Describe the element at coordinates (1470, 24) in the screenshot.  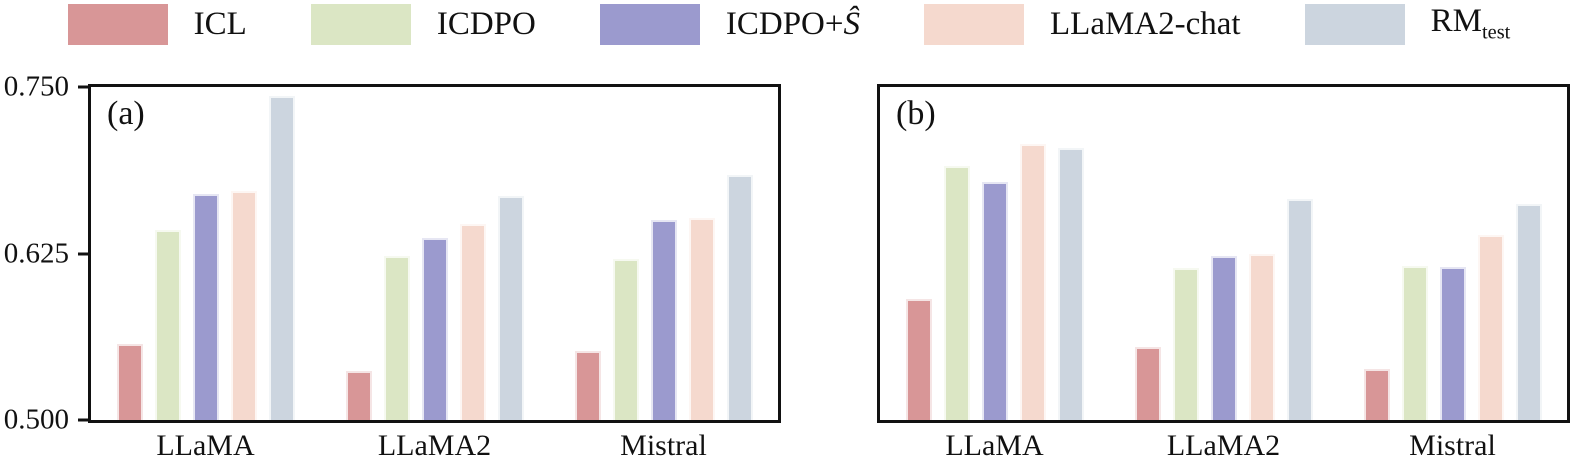
I see `legend-label: RMtest` at that location.